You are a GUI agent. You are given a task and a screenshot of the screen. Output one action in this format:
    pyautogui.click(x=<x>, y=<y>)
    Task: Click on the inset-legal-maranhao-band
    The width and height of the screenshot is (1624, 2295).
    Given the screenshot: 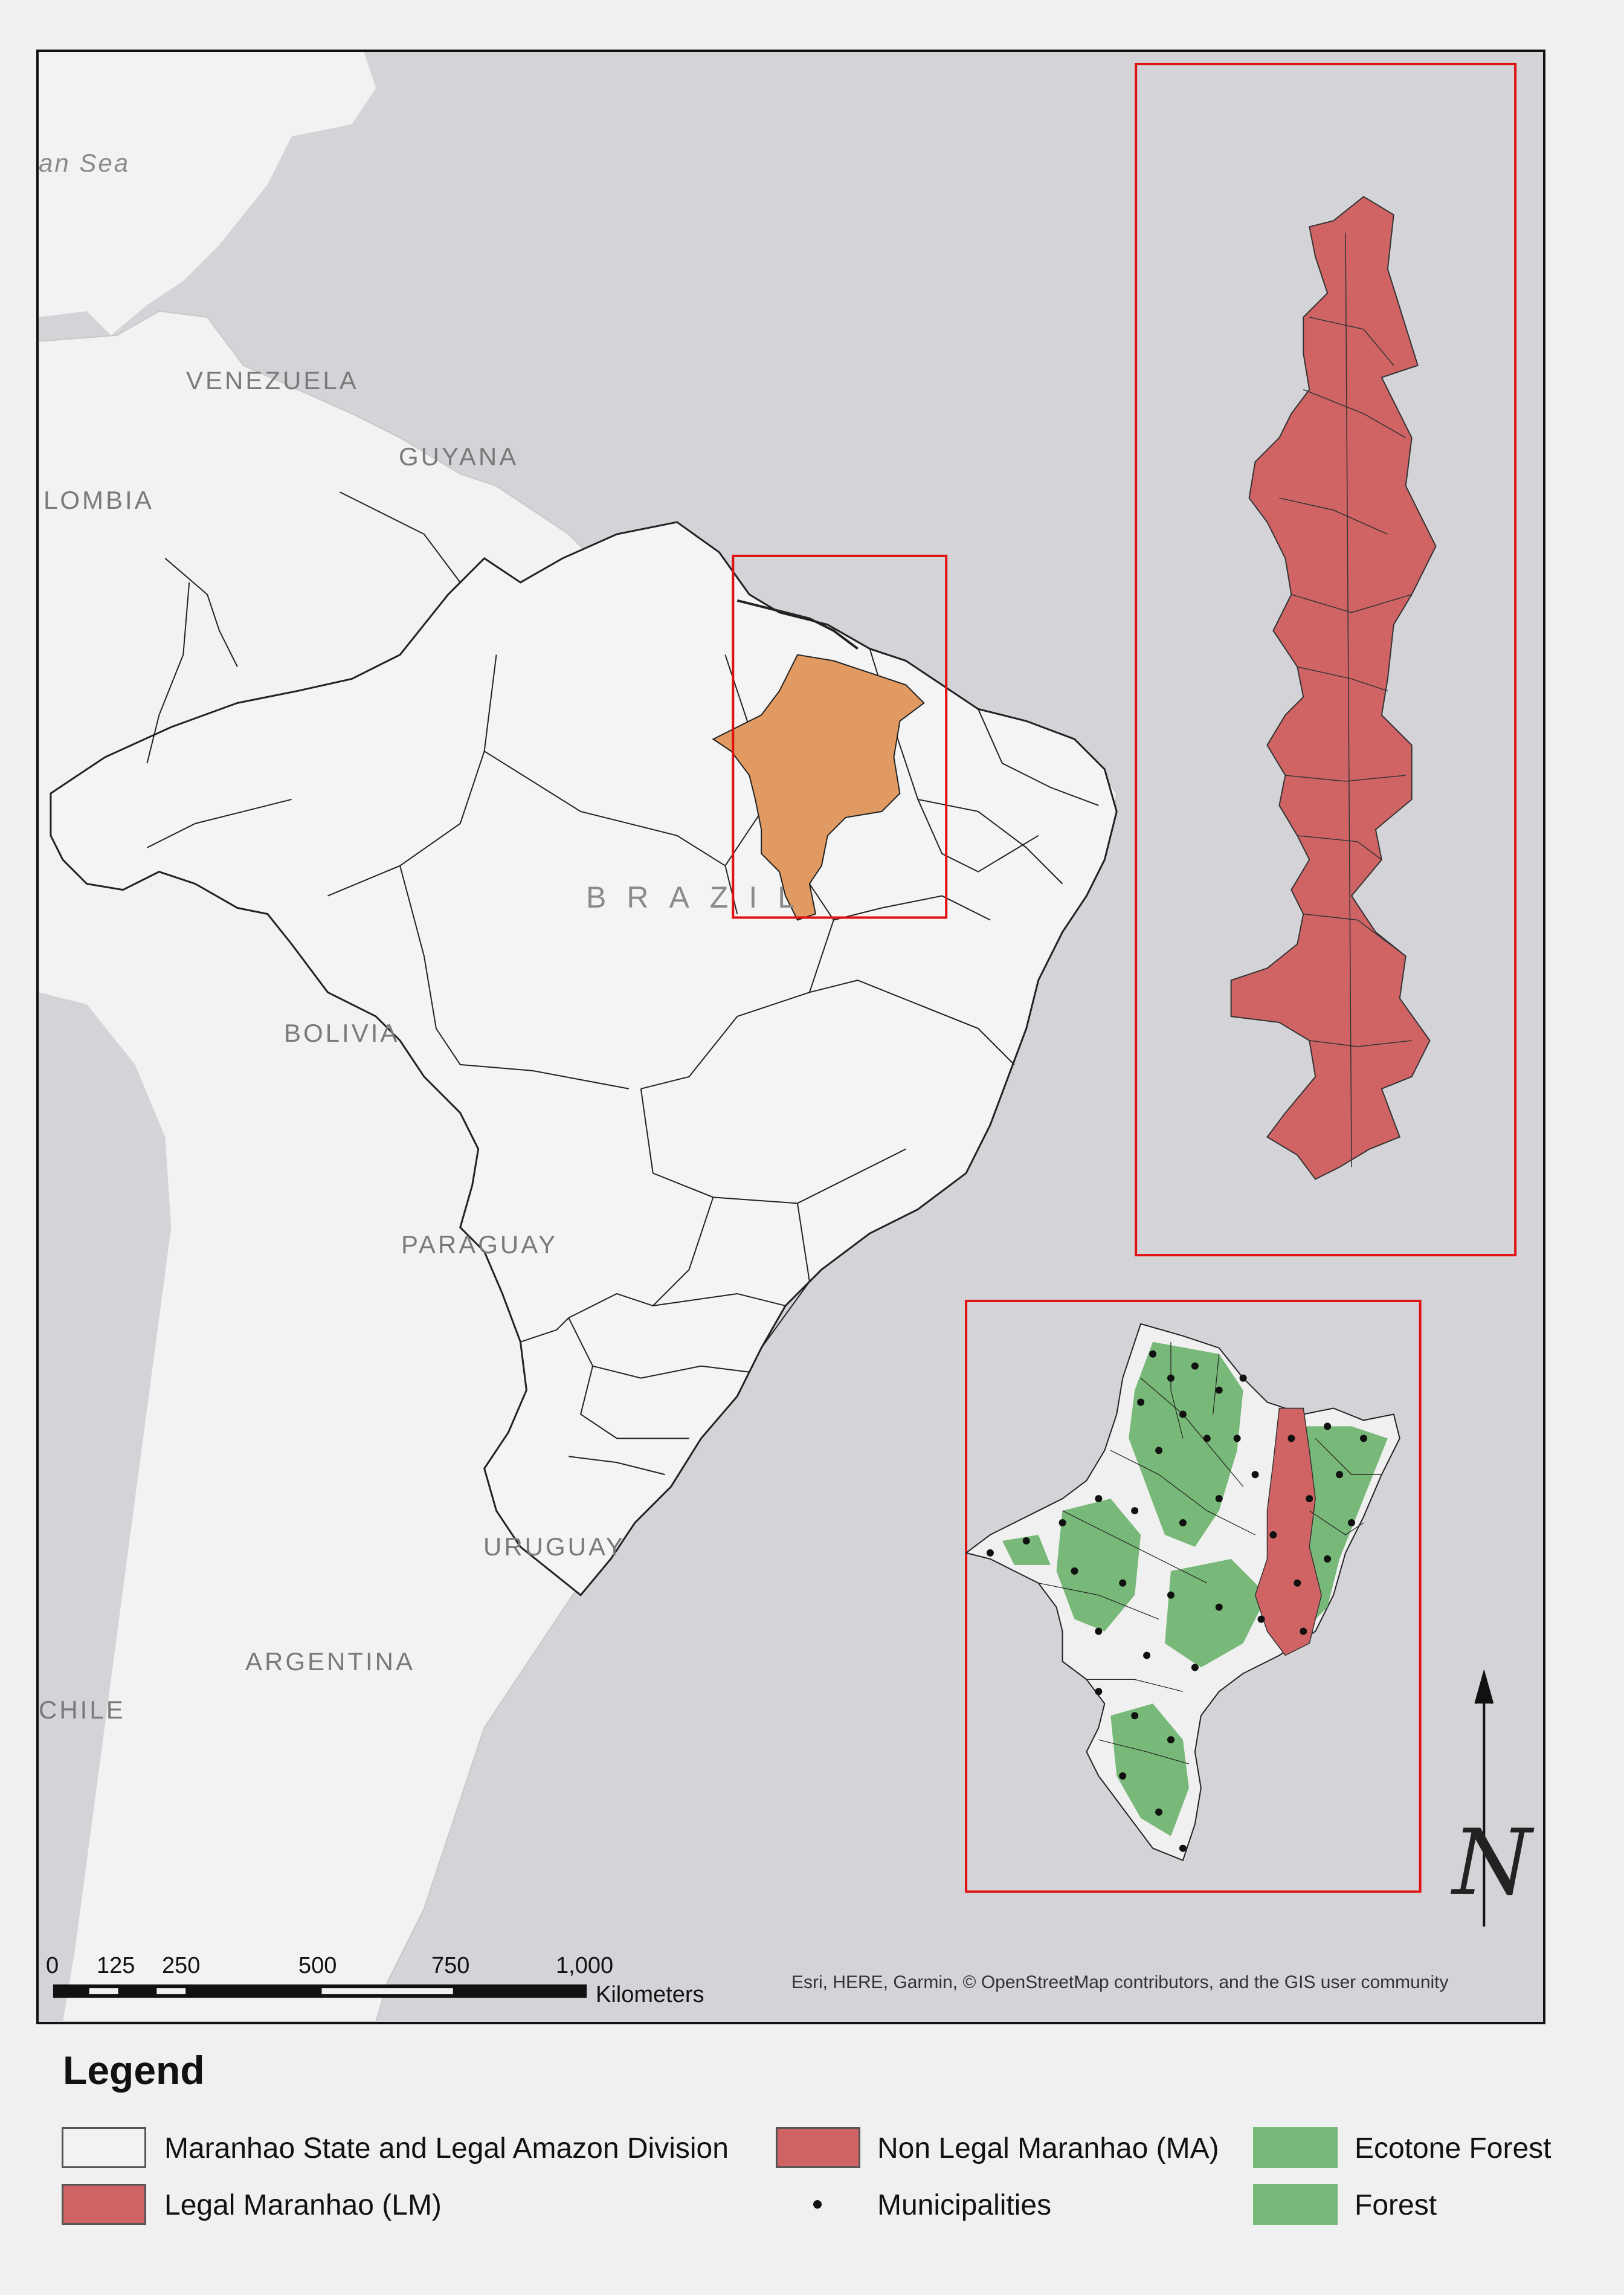 What is the action you would take?
    pyautogui.click(x=1288, y=1531)
    